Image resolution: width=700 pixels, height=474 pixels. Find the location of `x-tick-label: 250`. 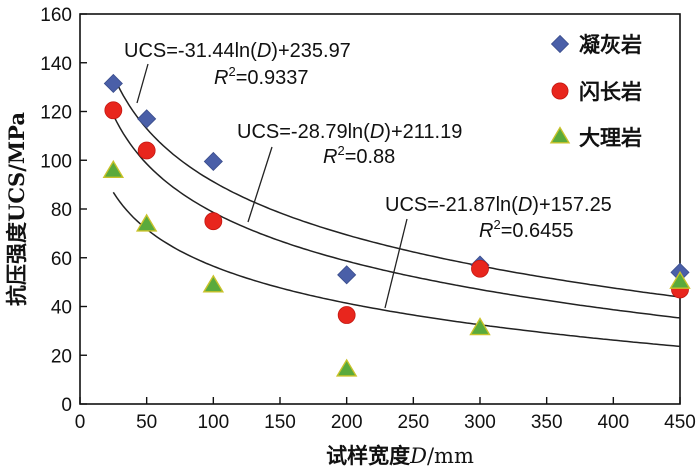

x-tick-label: 250 is located at coordinates (413, 422).